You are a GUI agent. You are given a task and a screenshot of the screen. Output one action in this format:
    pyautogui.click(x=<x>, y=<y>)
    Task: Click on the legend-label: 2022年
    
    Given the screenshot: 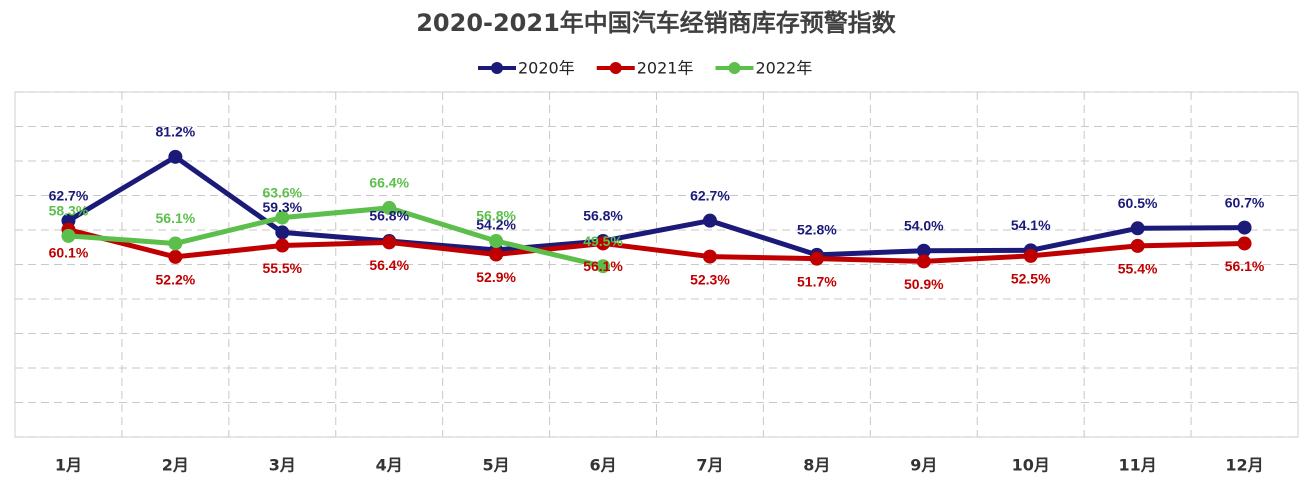 What is the action you would take?
    pyautogui.click(x=783, y=68)
    